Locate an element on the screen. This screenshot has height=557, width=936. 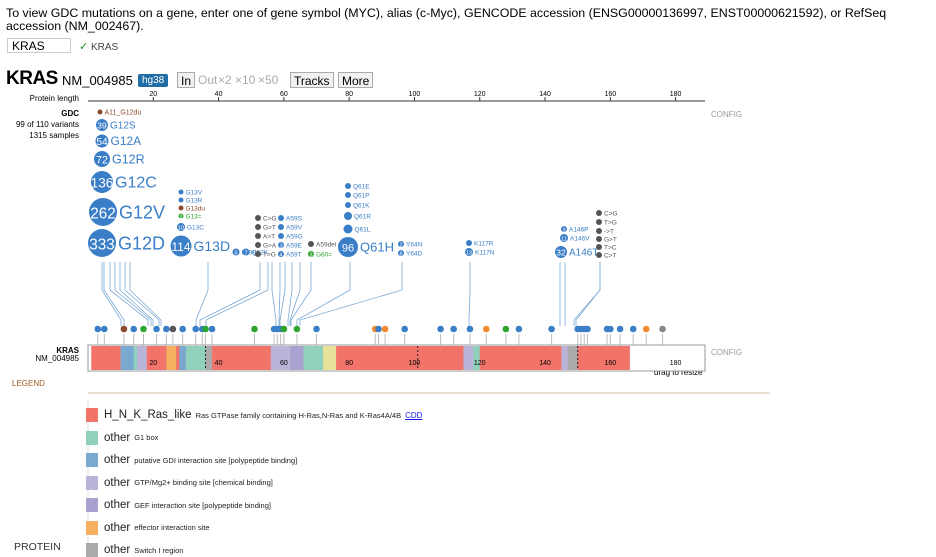
genome-badge: hg38 is located at coordinates (153, 80).